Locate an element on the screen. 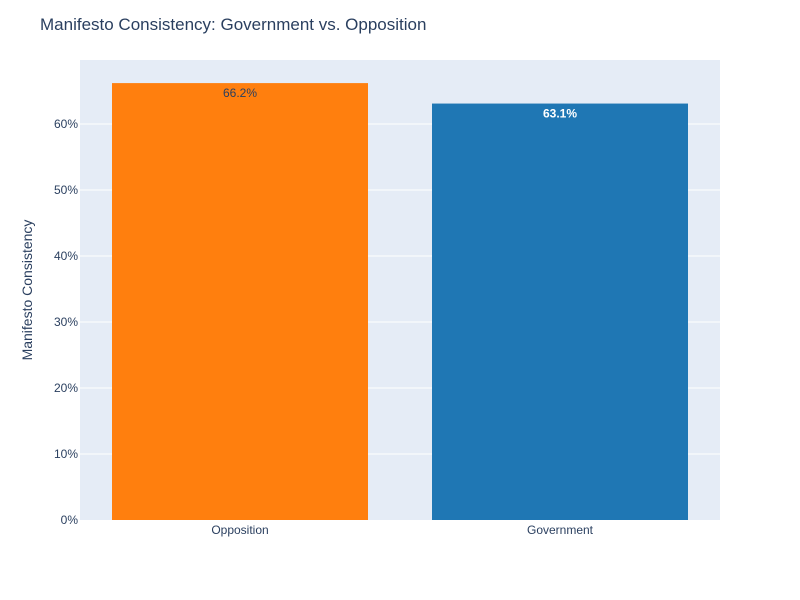  y-axis-title: Manifesto Consistency is located at coordinates (27, 290).